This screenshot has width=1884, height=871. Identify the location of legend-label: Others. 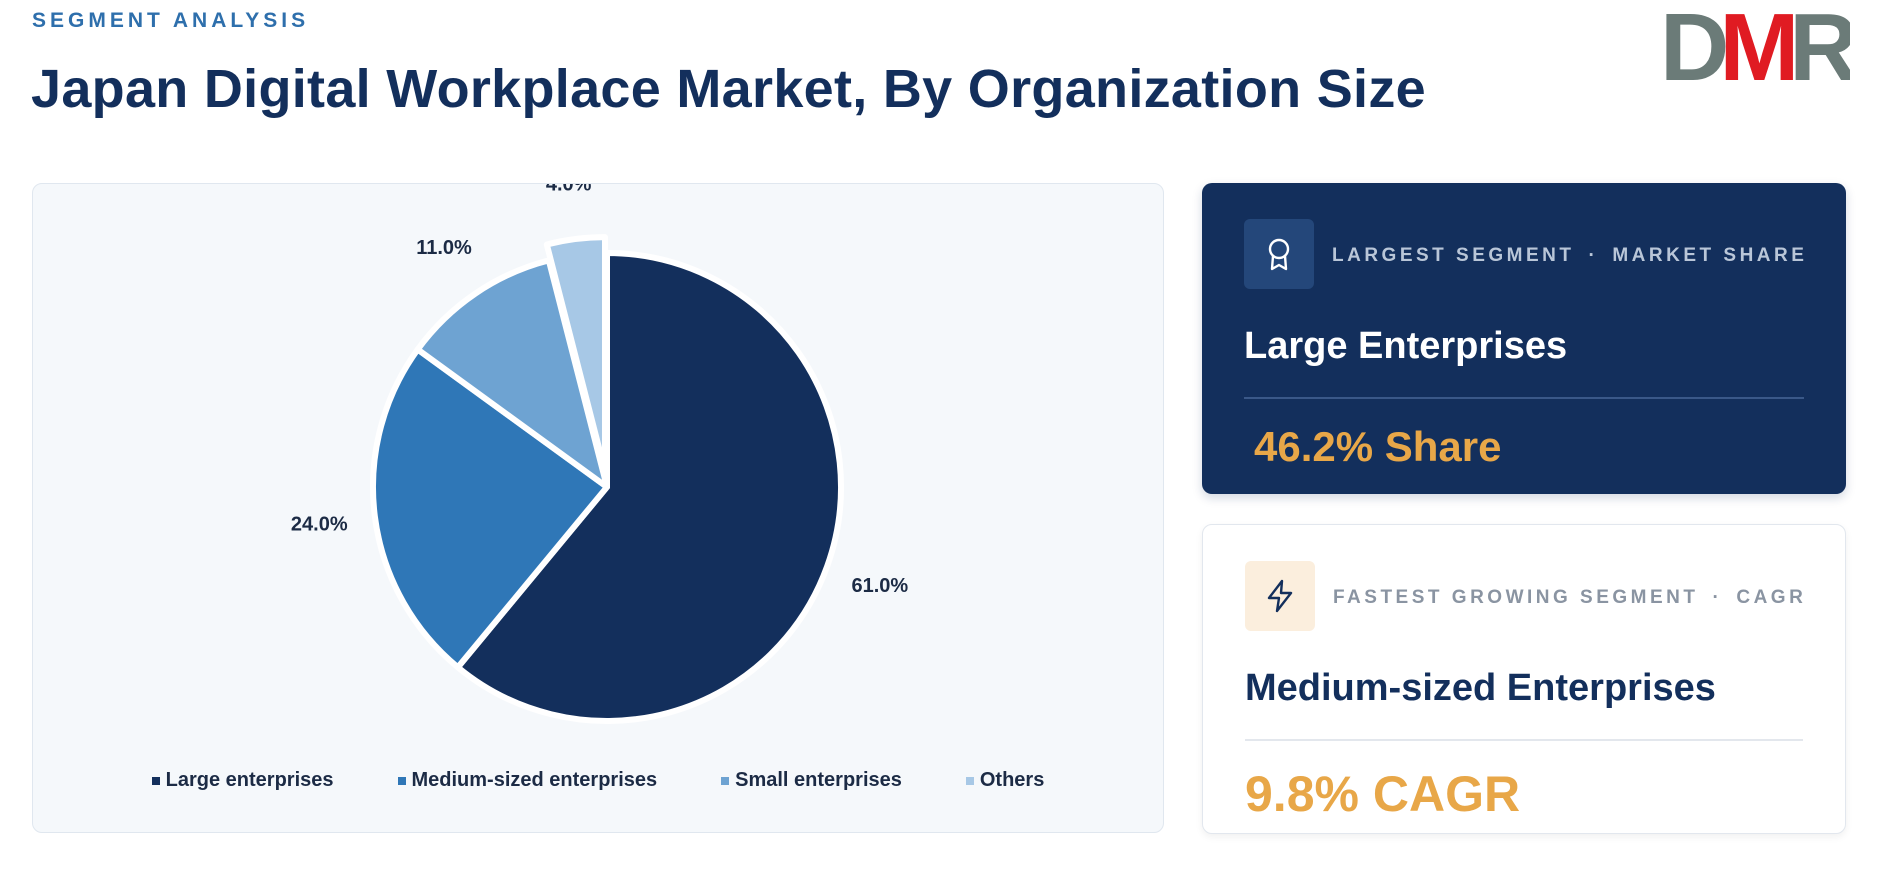
(1012, 780).